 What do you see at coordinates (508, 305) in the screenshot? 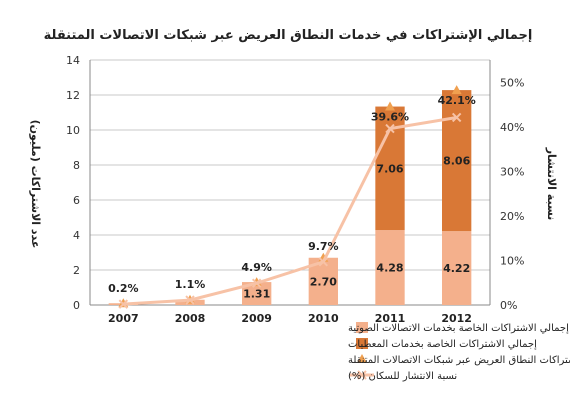
I see `y-right-tick-label: 0%` at bounding box center [508, 305].